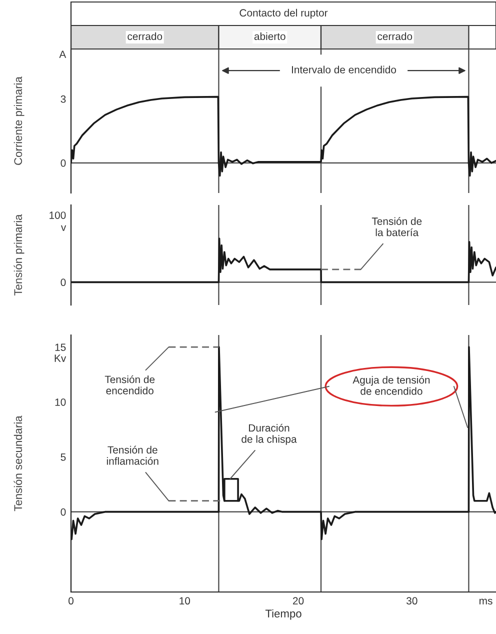 The image size is (496, 634). What do you see at coordinates (132, 455) in the screenshot?
I see `annotation: Tensión de inflamación` at bounding box center [132, 455].